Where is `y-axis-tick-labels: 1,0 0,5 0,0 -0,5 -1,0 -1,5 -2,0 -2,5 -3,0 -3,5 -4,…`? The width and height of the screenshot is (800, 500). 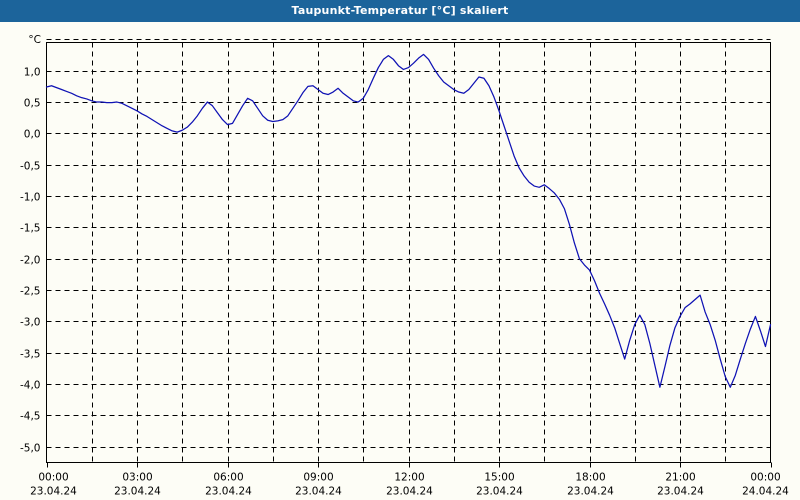 y-axis-tick-labels: 1,0 0,5 0,0 -0,5 -1,0 -1,5 -2,0 -2,5 -3,0 -3,5 -4,… is located at coordinates (30, 261).